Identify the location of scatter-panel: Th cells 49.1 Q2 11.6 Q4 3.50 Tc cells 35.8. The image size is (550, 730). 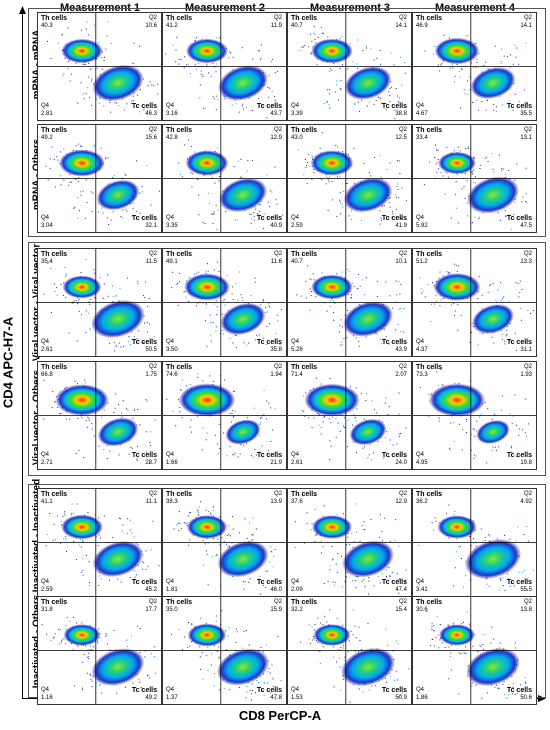
(224, 302).